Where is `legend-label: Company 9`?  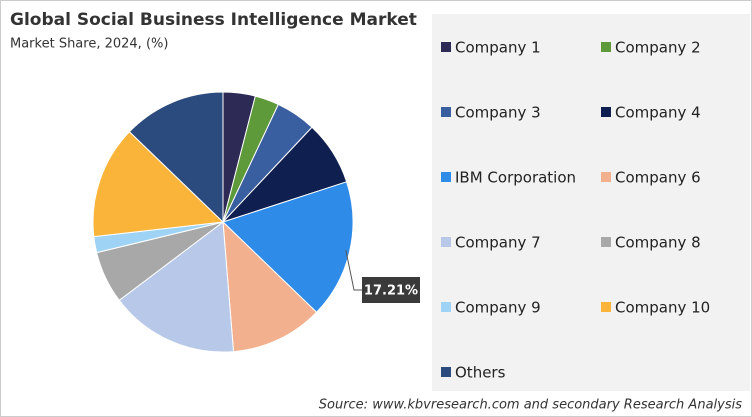 legend-label: Company 9 is located at coordinates (498, 308).